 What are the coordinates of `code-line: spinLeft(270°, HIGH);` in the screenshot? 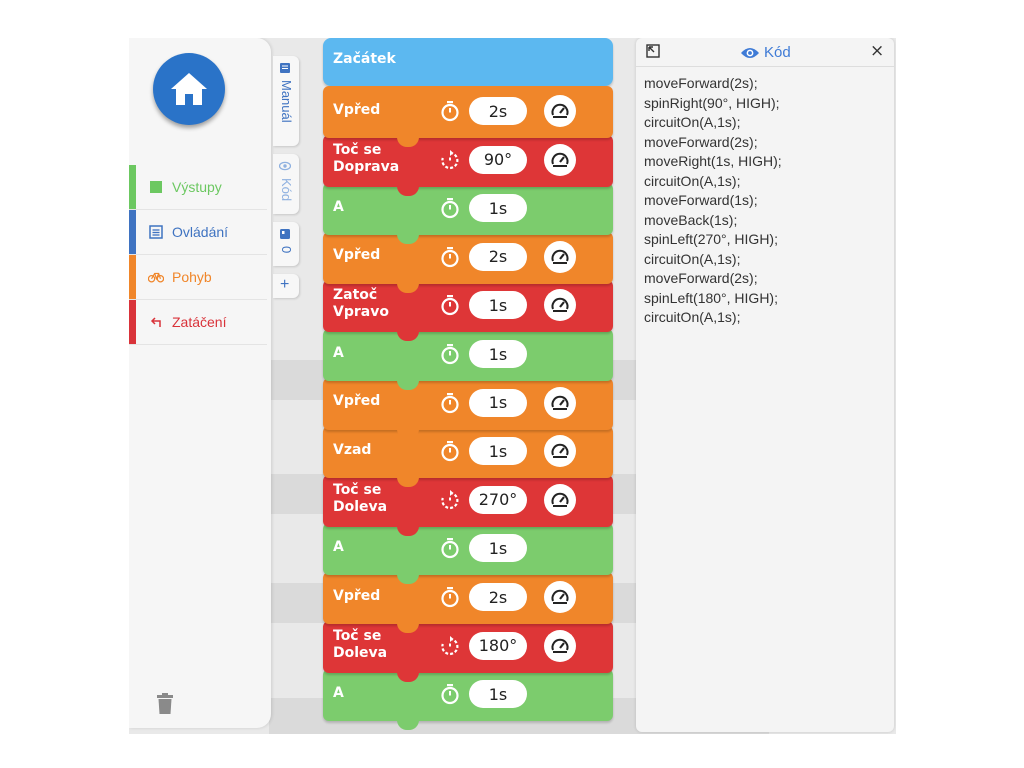 It's located at (711, 239).